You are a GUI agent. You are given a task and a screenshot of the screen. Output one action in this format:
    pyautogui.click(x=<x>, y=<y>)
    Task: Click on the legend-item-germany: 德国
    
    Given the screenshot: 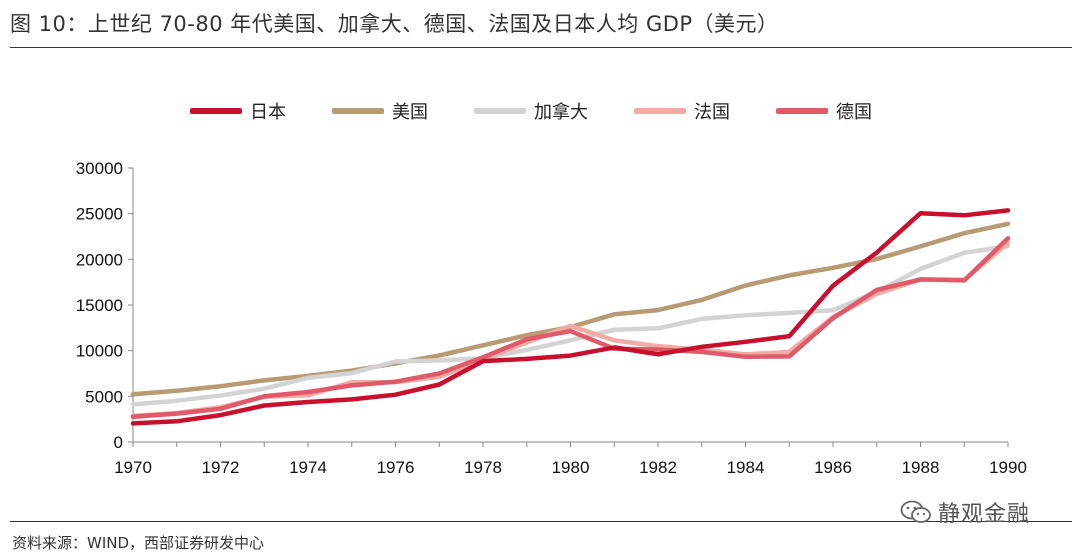 What is the action you would take?
    pyautogui.click(x=824, y=111)
    